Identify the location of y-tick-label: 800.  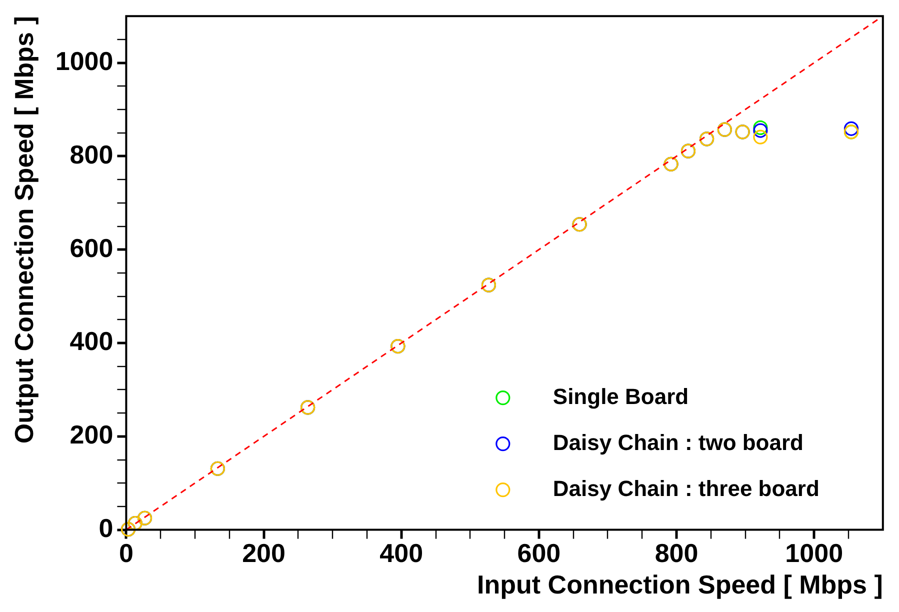
(92, 154).